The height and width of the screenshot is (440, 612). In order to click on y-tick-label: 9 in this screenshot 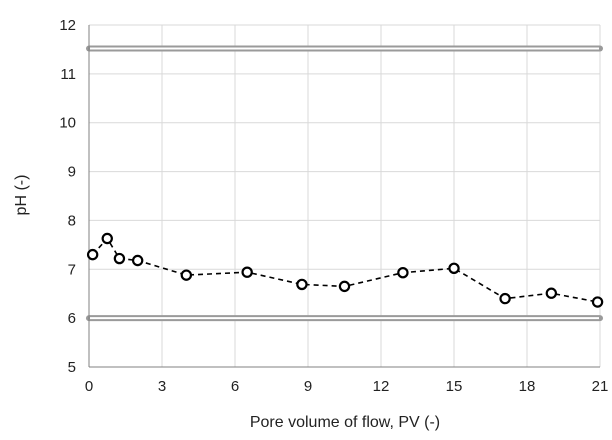, I will do `click(72, 172)`.